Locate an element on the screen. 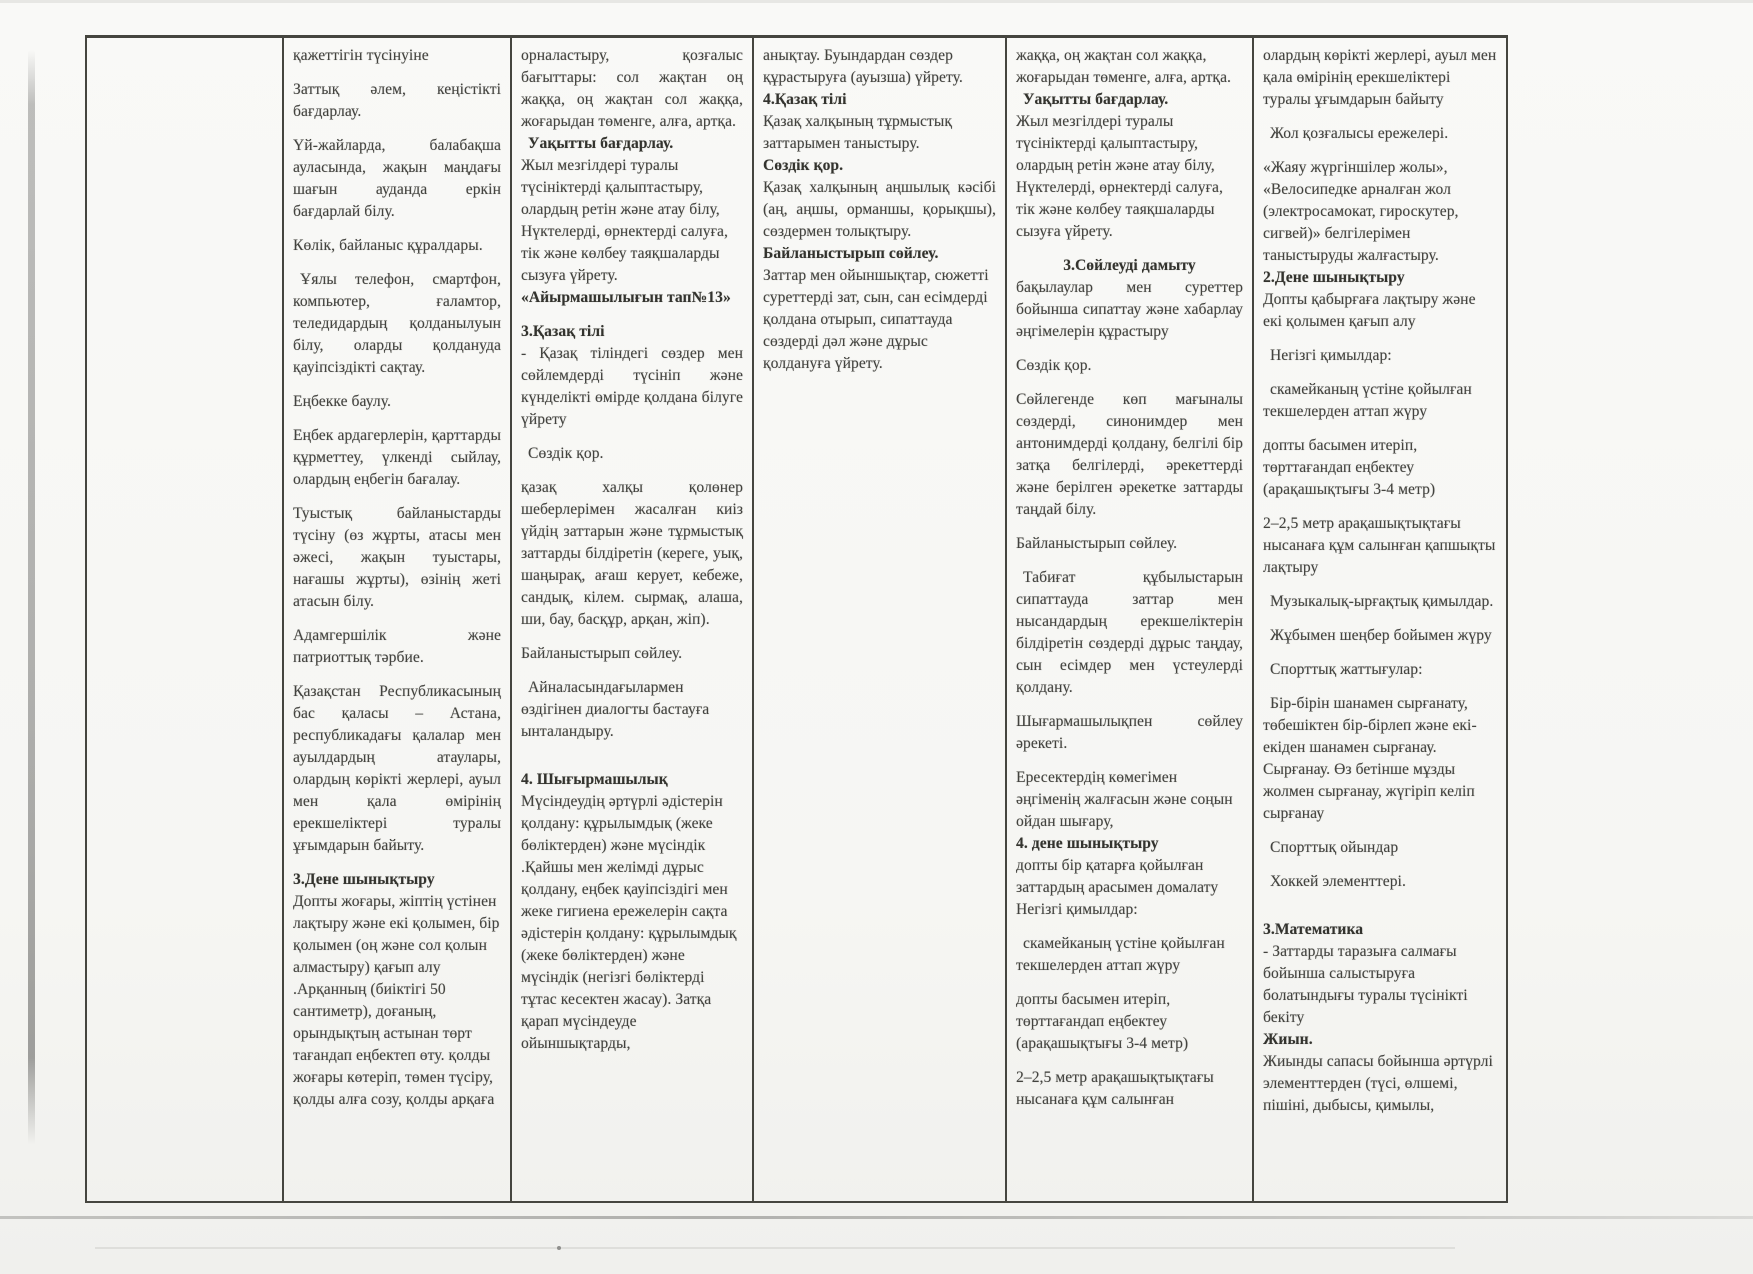 This screenshot has width=1753, height=1274. paragraph: 4.Қазақ тілі is located at coordinates (805, 99).